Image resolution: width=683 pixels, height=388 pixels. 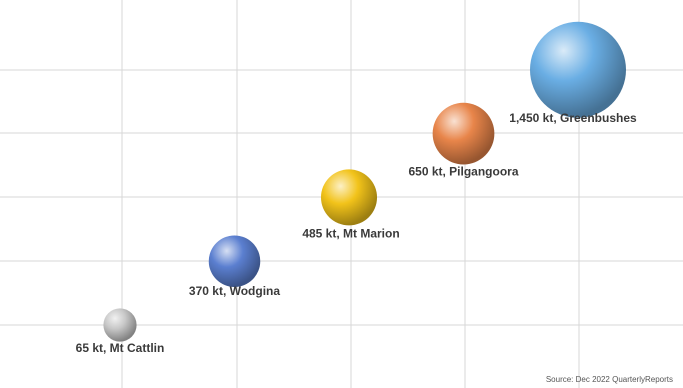 What do you see at coordinates (573, 118) in the screenshot?
I see `bubble-label-greenbushes: 1,450 kt, Greenbushes` at bounding box center [573, 118].